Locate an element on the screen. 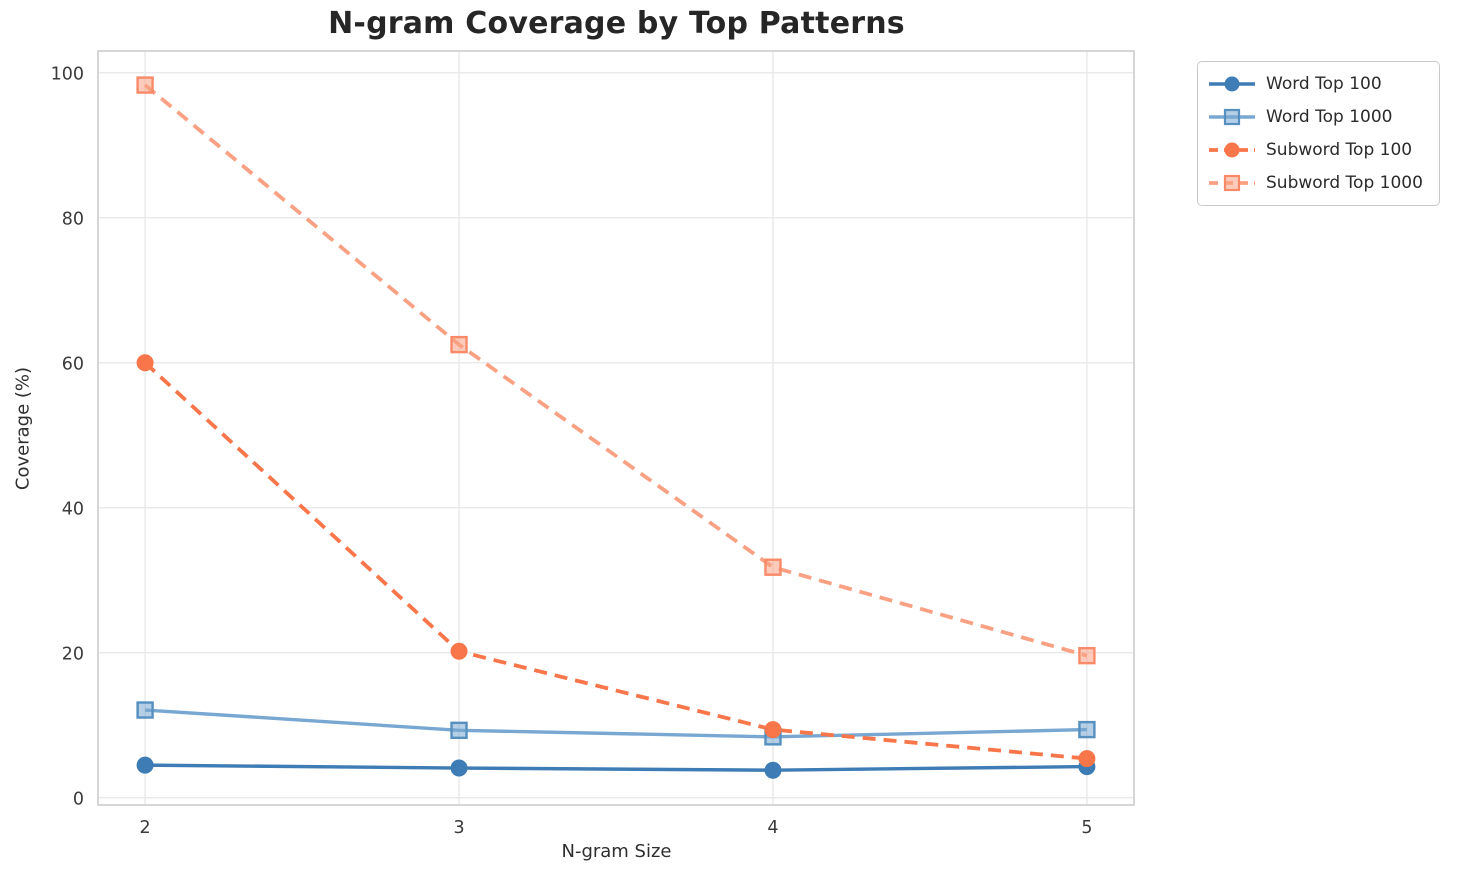 The height and width of the screenshot is (885, 1478). legend-item-label: Subword Top 100 is located at coordinates (1339, 150).